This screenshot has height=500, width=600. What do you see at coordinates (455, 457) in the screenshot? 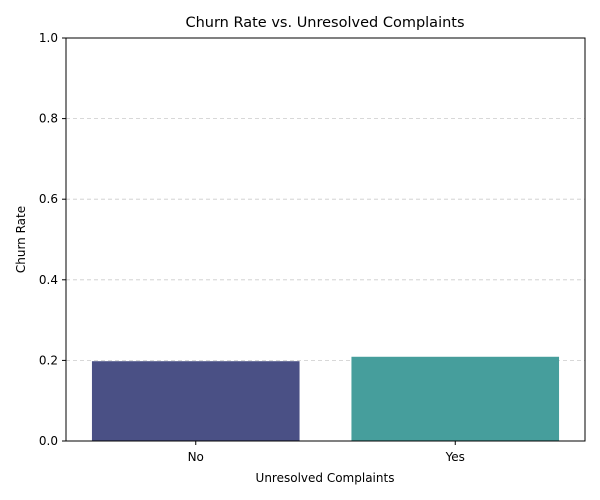
I see `x-tick-label: Yes` at bounding box center [455, 457].